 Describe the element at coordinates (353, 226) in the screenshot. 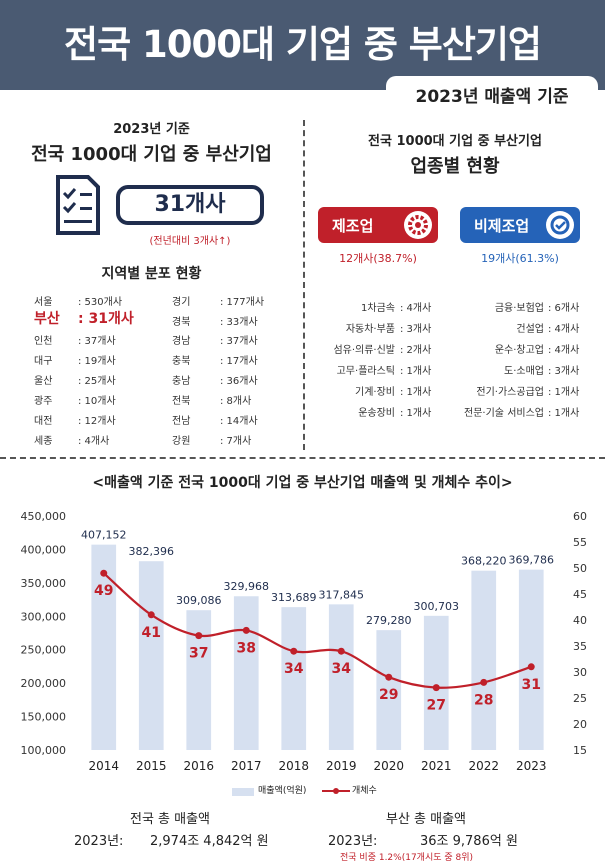

I see `manufacturing-label: 제조업` at that location.